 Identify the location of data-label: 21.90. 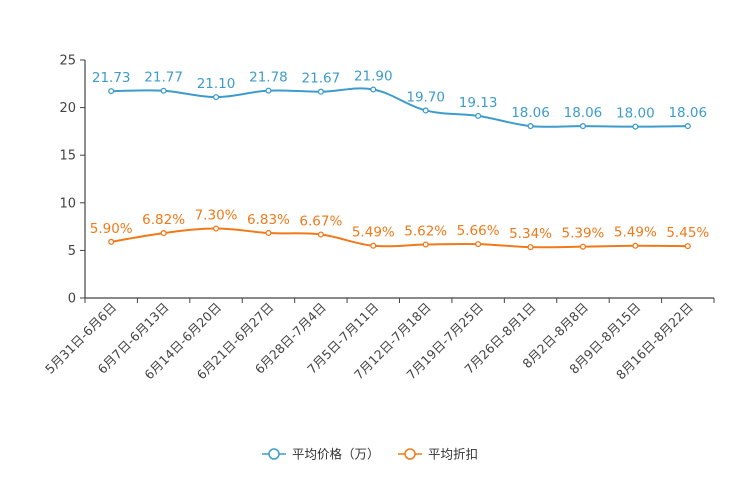
(373, 77).